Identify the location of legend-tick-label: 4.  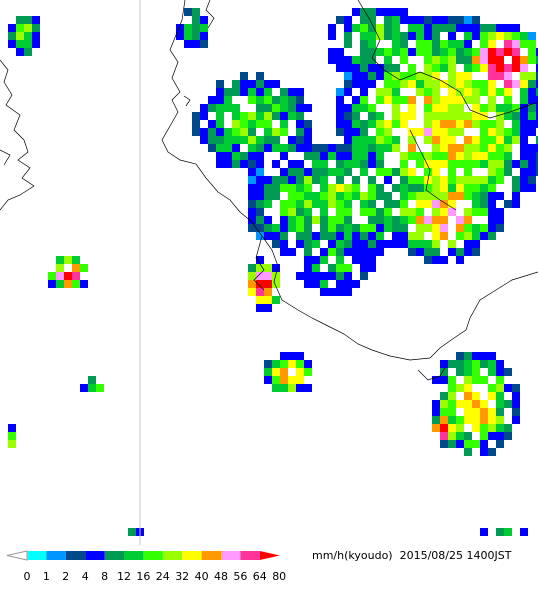
(85, 576).